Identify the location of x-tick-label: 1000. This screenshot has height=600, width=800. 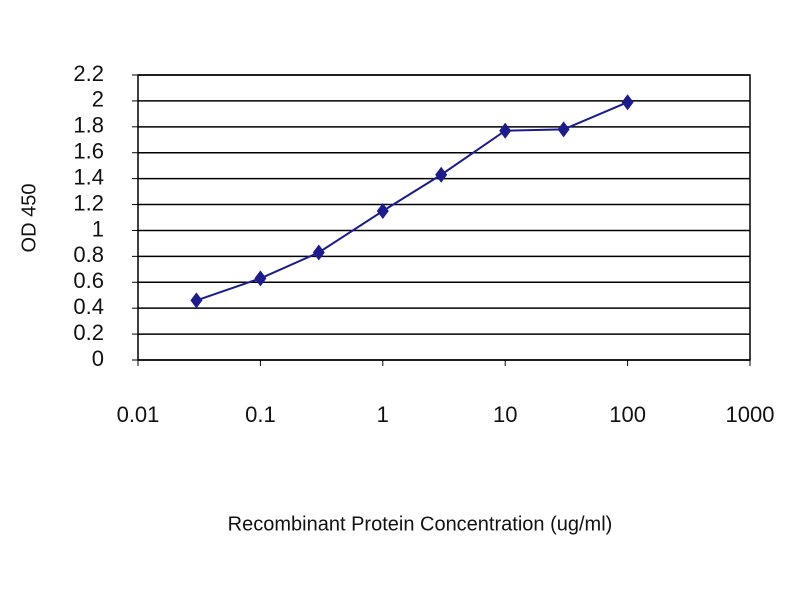
(750, 414).